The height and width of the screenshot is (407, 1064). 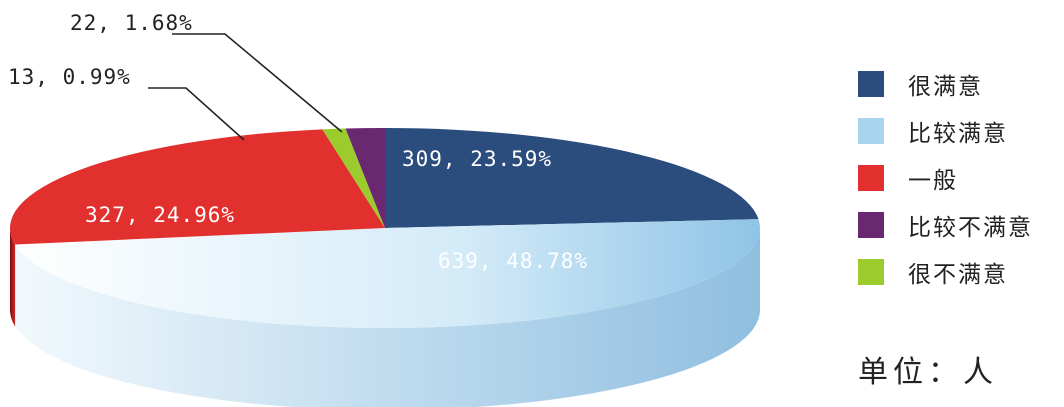 What do you see at coordinates (160, 215) in the screenshot?
I see `slice-label: 327, 24.96%` at bounding box center [160, 215].